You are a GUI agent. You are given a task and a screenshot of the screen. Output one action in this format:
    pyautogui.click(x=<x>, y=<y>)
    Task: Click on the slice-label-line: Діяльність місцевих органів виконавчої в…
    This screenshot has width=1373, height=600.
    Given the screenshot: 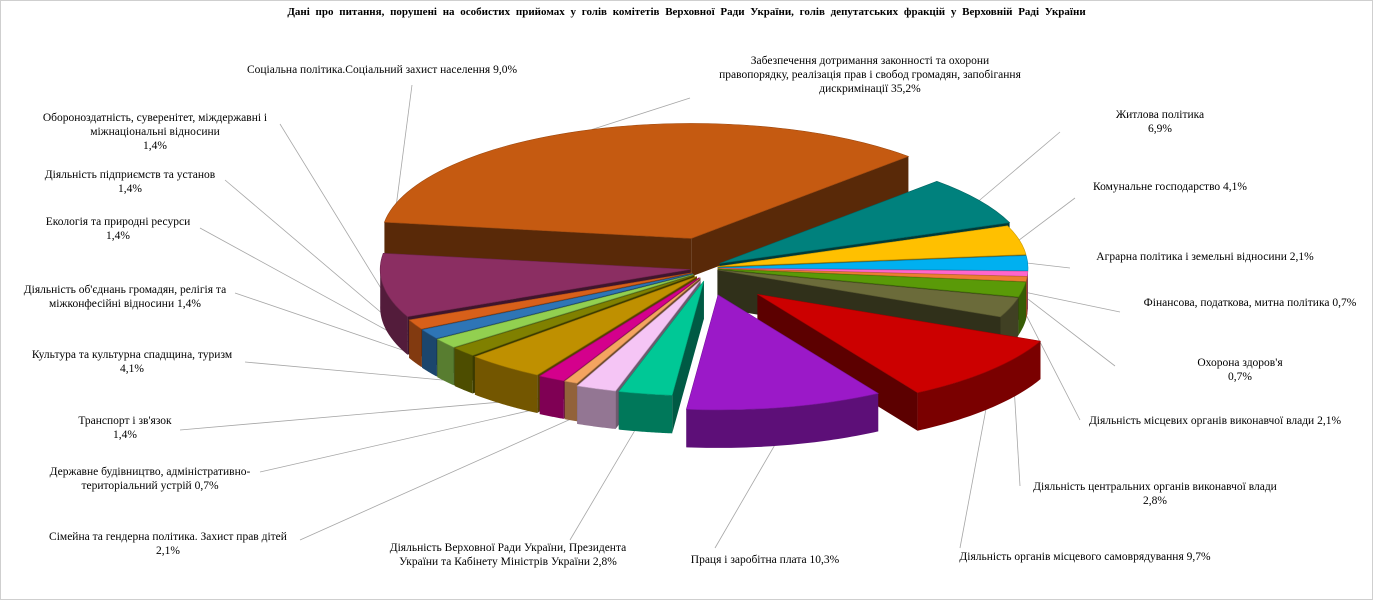 What is the action you would take?
    pyautogui.click(x=1215, y=421)
    